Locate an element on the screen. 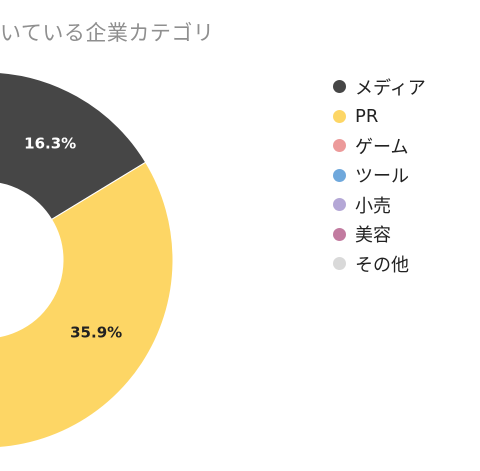 This screenshot has width=480, height=471. legend-label-2: ゲーム is located at coordinates (382, 147).